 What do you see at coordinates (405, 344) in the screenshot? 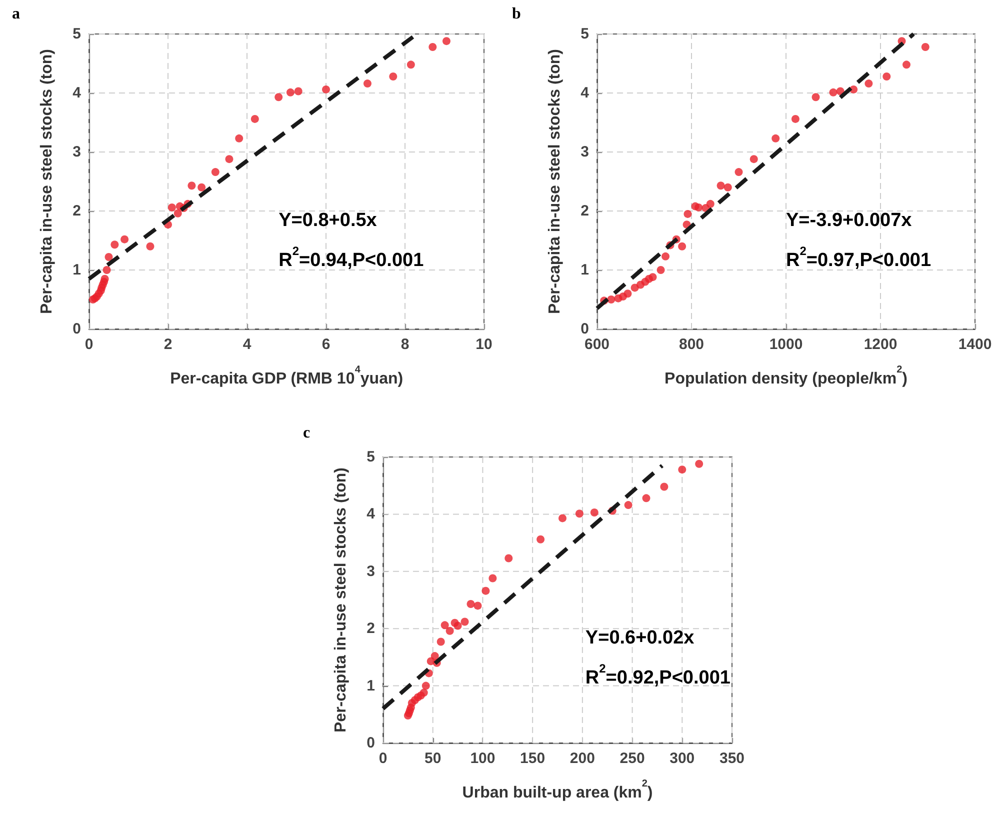
I see `x-tick-label: 8` at bounding box center [405, 344].